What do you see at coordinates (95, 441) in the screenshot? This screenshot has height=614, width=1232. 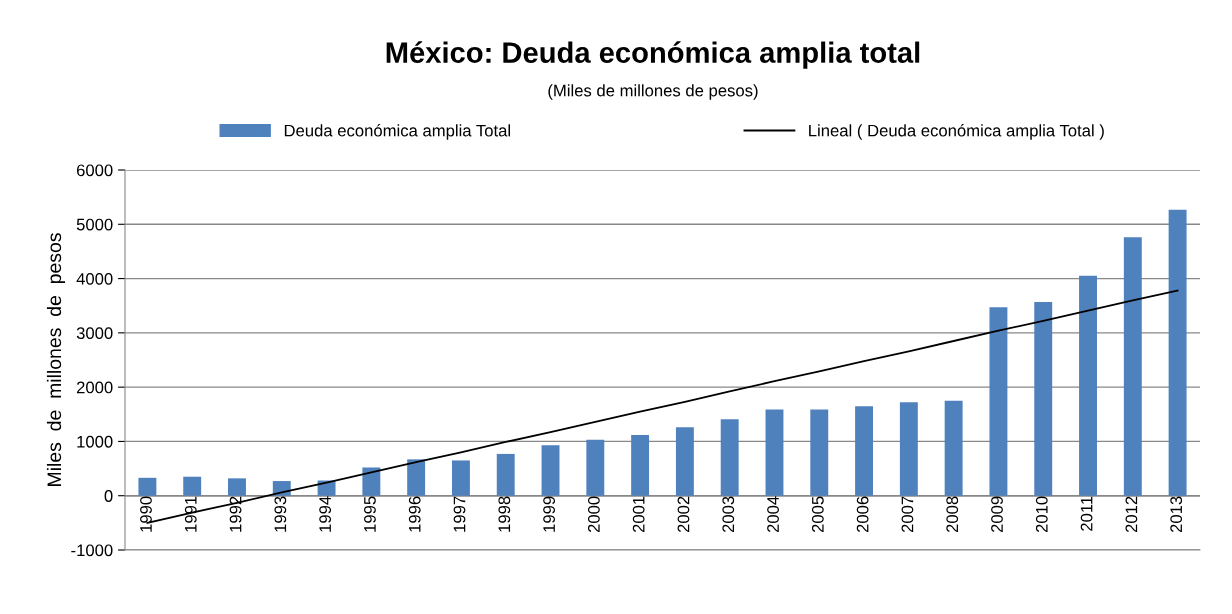 I see `y-tick-label: 1000` at bounding box center [95, 441].